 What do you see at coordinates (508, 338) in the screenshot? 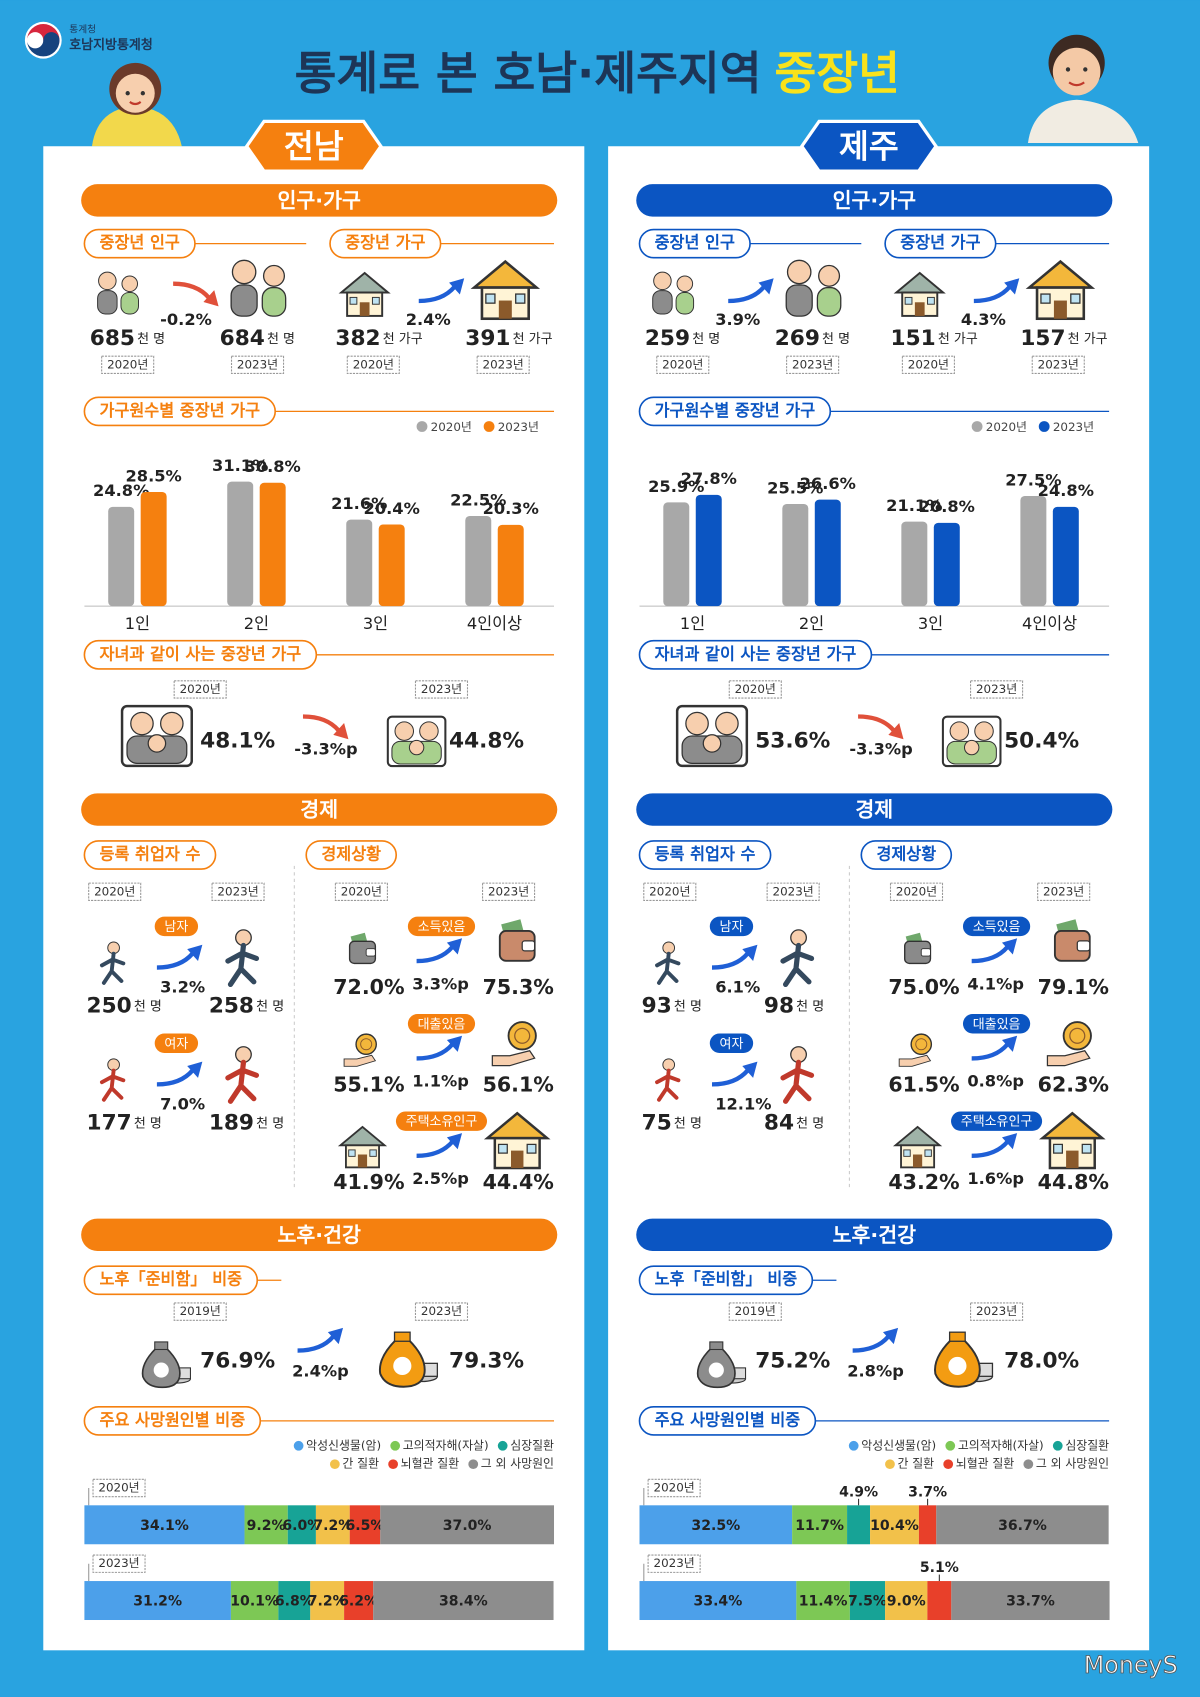
I see `to-value: 391 천 가구` at bounding box center [508, 338].